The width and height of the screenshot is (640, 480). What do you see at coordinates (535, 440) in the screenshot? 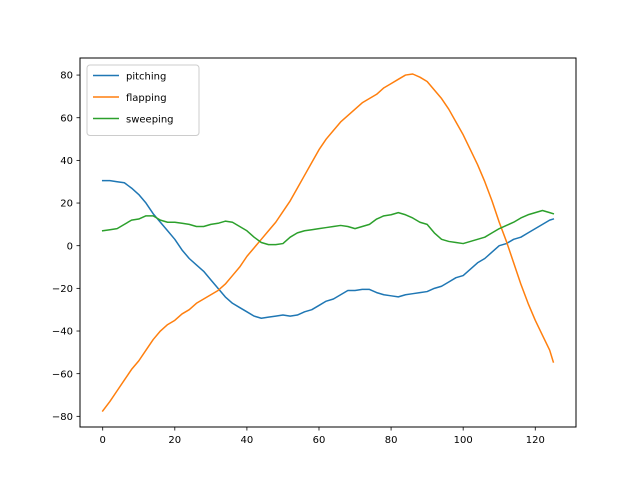
I see `x-tick-label: 120` at bounding box center [535, 440].